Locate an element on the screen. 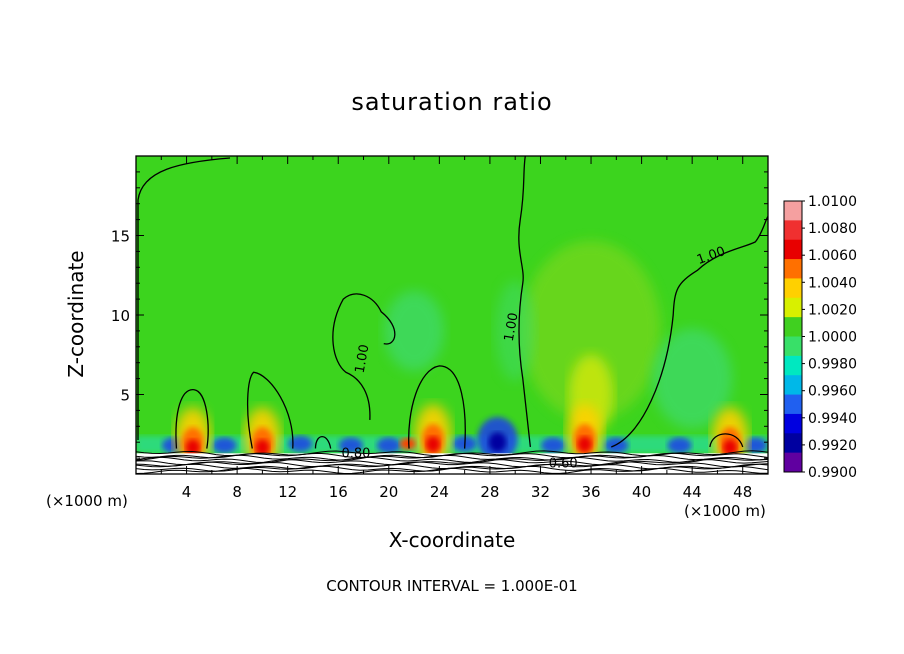  colorbar-label: 0.9960 is located at coordinates (832, 392).